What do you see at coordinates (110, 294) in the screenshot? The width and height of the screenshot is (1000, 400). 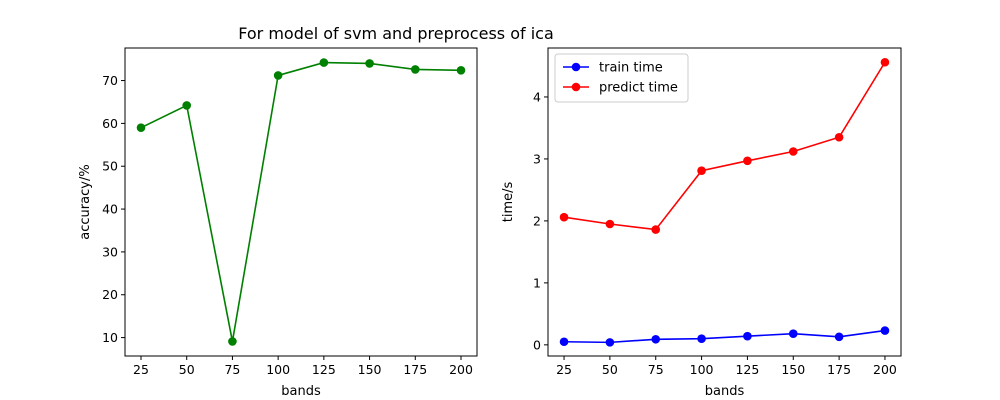 I see `y-tick-label: 20` at bounding box center [110, 294].